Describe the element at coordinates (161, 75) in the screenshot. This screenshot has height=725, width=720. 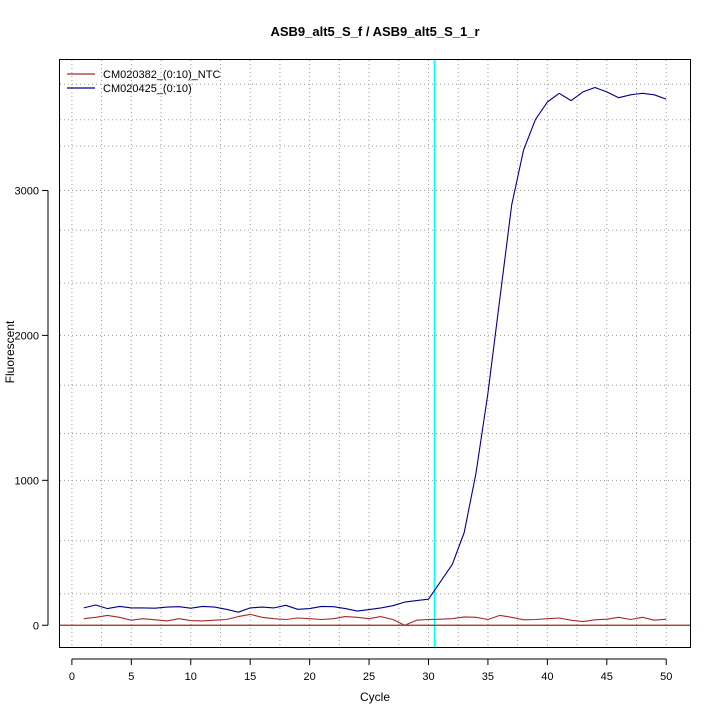
I see `legend-label-1: CM020382_(0:10)_NTC` at that location.